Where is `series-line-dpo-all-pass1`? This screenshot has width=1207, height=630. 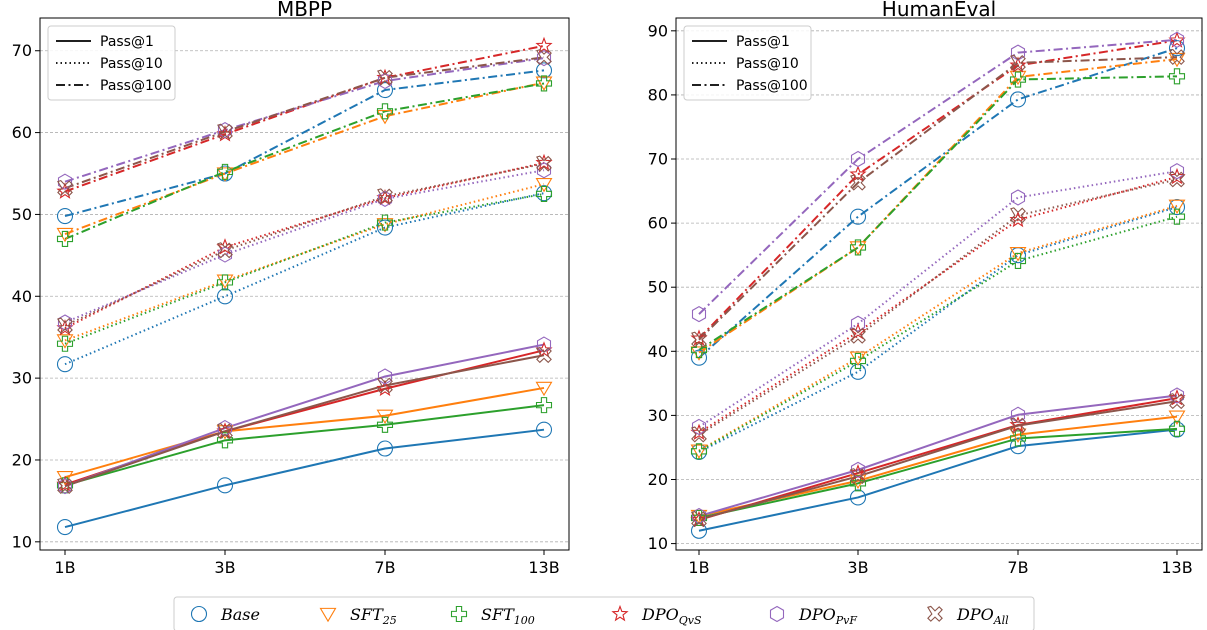 series-line-dpo-all-pass1 is located at coordinates (304, 421).